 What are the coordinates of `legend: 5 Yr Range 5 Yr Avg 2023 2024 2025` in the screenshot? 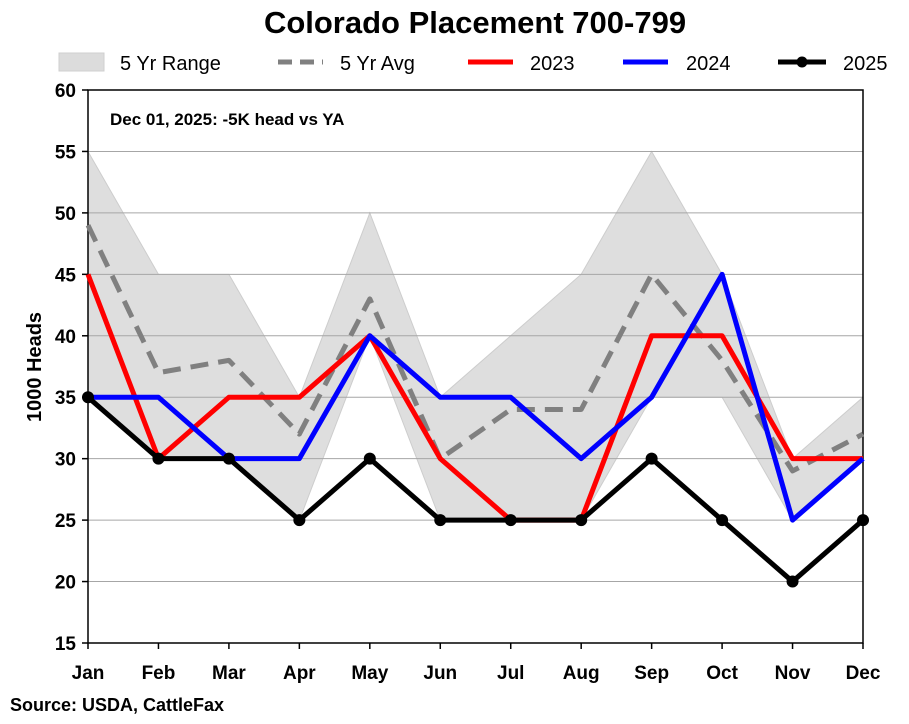 It's located at (473, 63).